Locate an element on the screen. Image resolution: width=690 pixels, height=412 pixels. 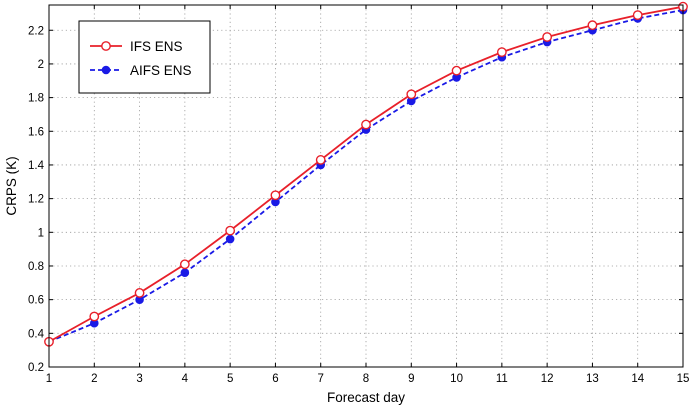
x-tick-label: 6 is located at coordinates (275, 379).